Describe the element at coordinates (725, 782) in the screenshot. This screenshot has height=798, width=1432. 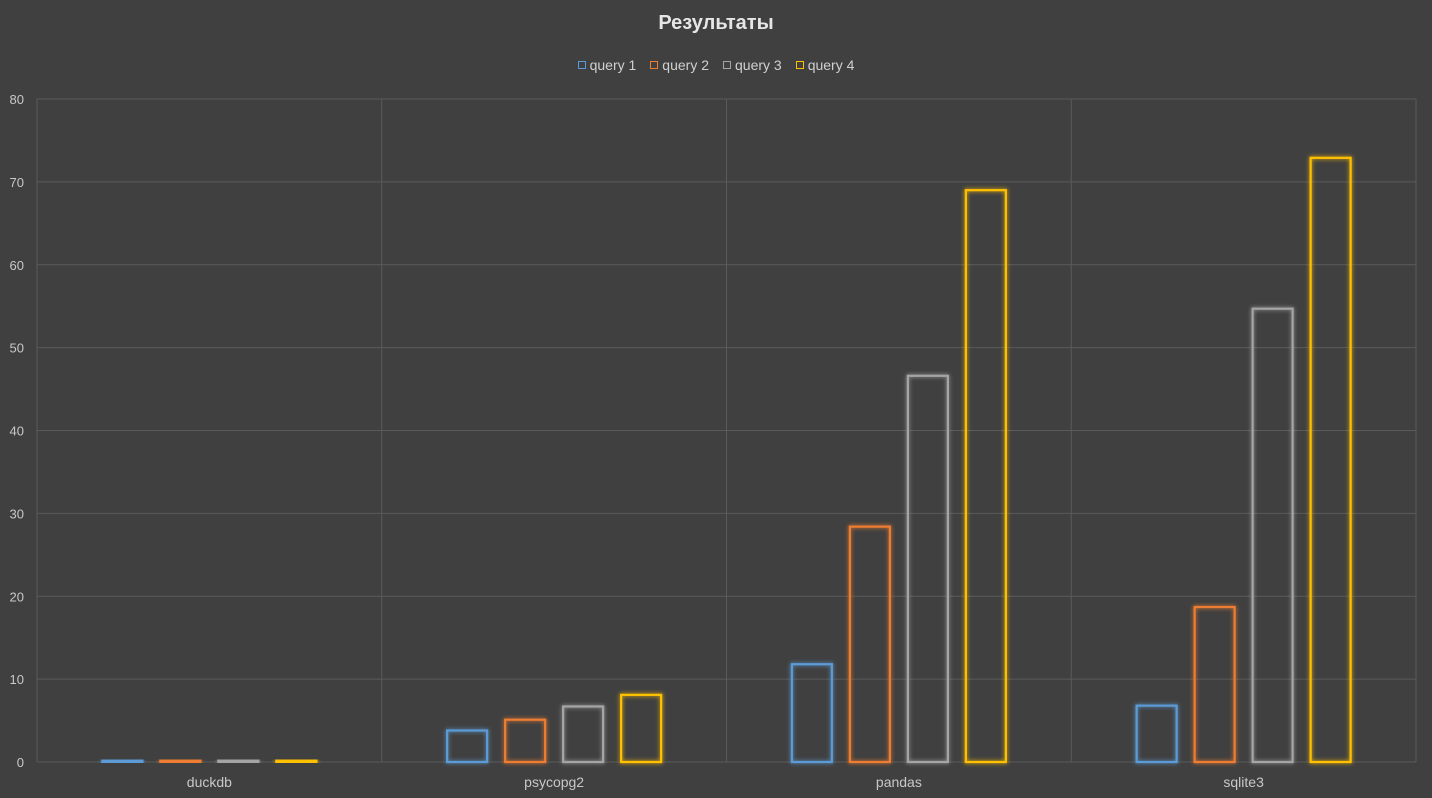
I see `x-axis: duckdb psycopg2 pandas sqlite3` at that location.